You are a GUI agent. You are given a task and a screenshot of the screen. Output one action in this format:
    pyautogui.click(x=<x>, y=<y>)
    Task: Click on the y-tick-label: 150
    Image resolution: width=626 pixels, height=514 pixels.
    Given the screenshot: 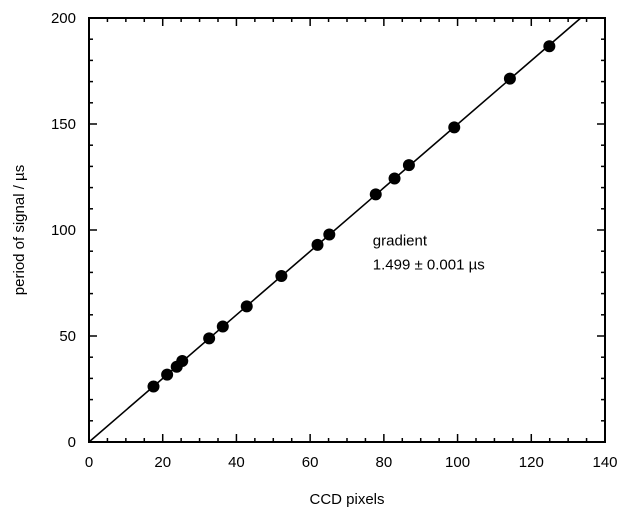 What is the action you would take?
    pyautogui.click(x=63, y=124)
    